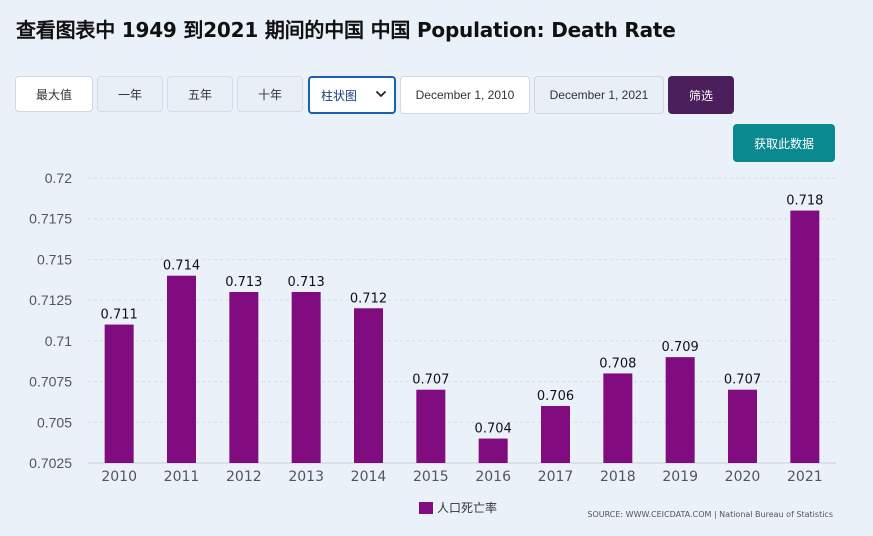  I want to click on x-tick-label: 2010, so click(119, 477).